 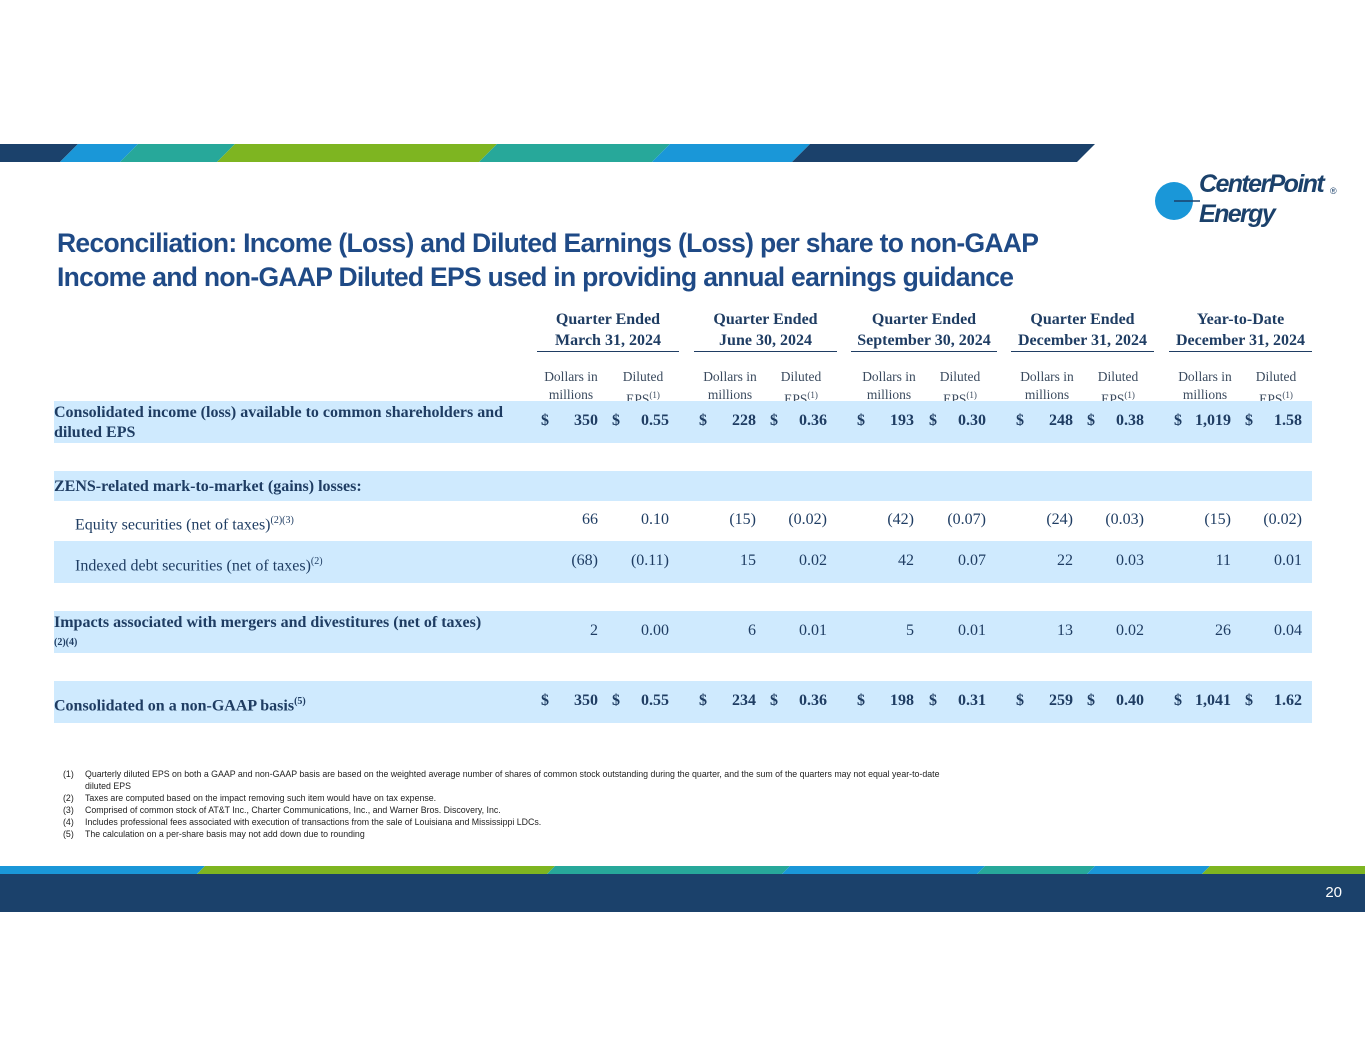 What do you see at coordinates (1240, 319) in the screenshot?
I see `period-label: Year-to-Date` at bounding box center [1240, 319].